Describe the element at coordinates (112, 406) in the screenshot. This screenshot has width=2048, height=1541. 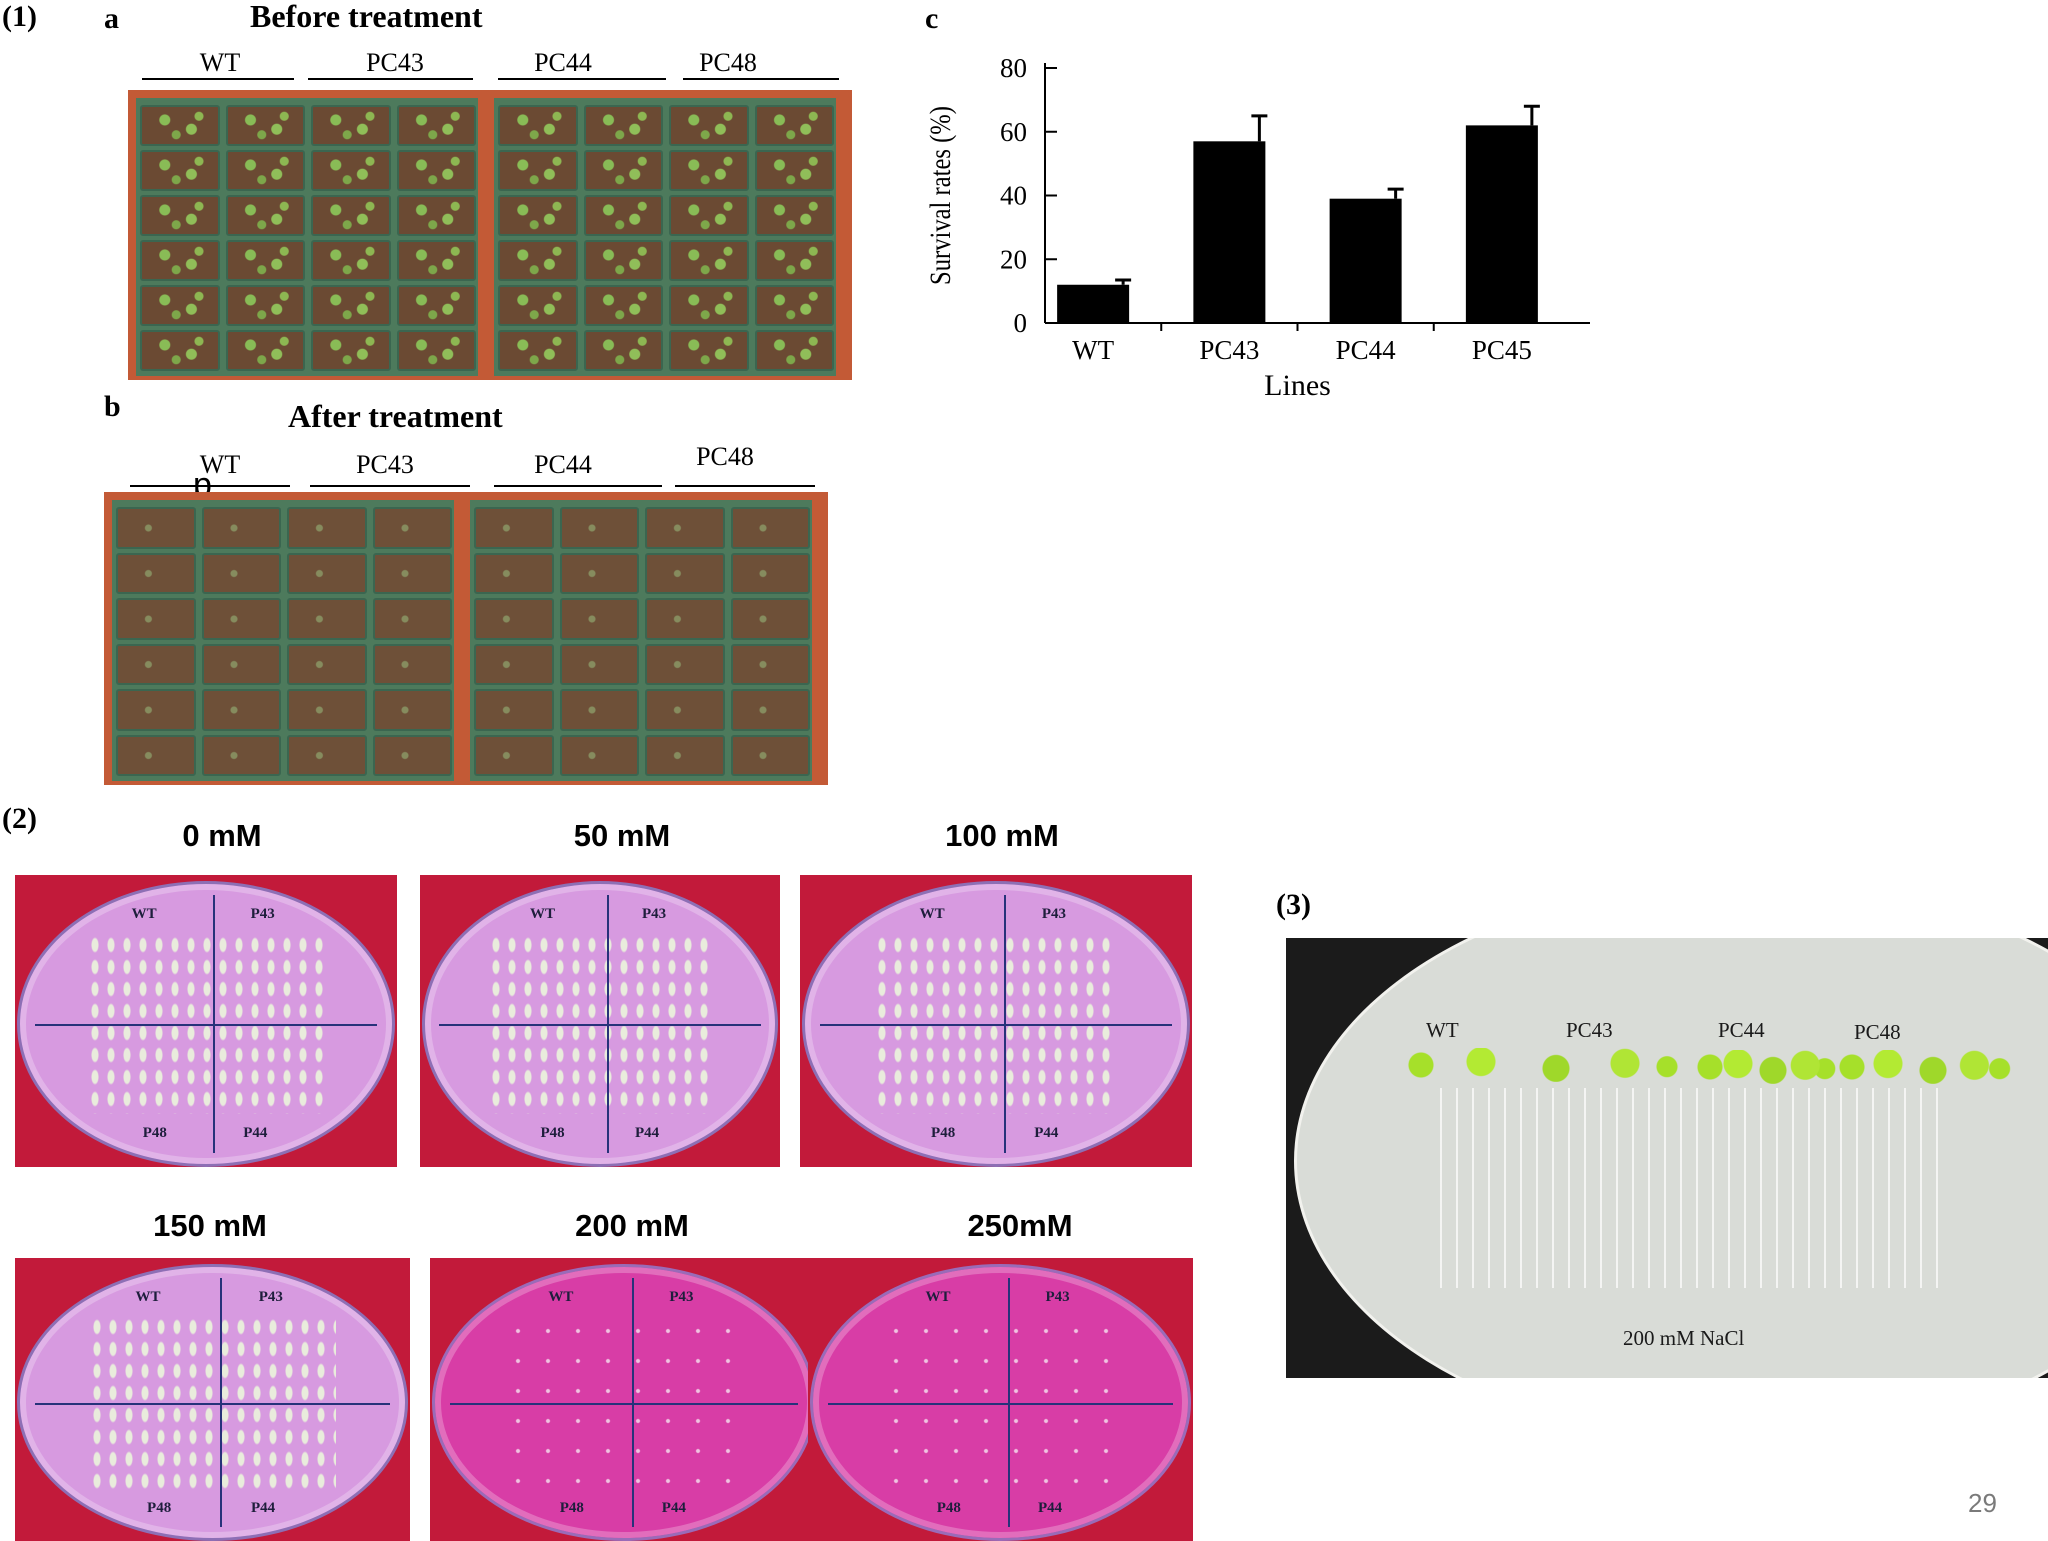
I see `panel-b-letter: b` at that location.